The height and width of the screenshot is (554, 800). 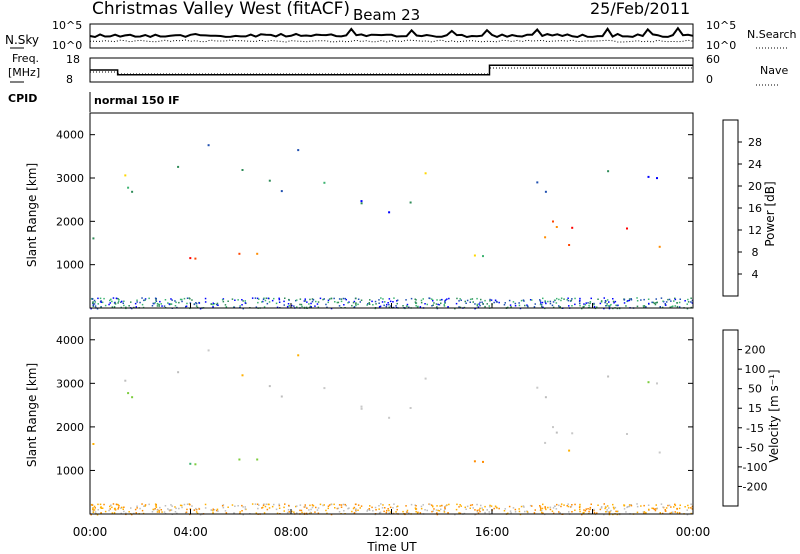 I want to click on x-tick-label: 20:00, so click(x=592, y=532).